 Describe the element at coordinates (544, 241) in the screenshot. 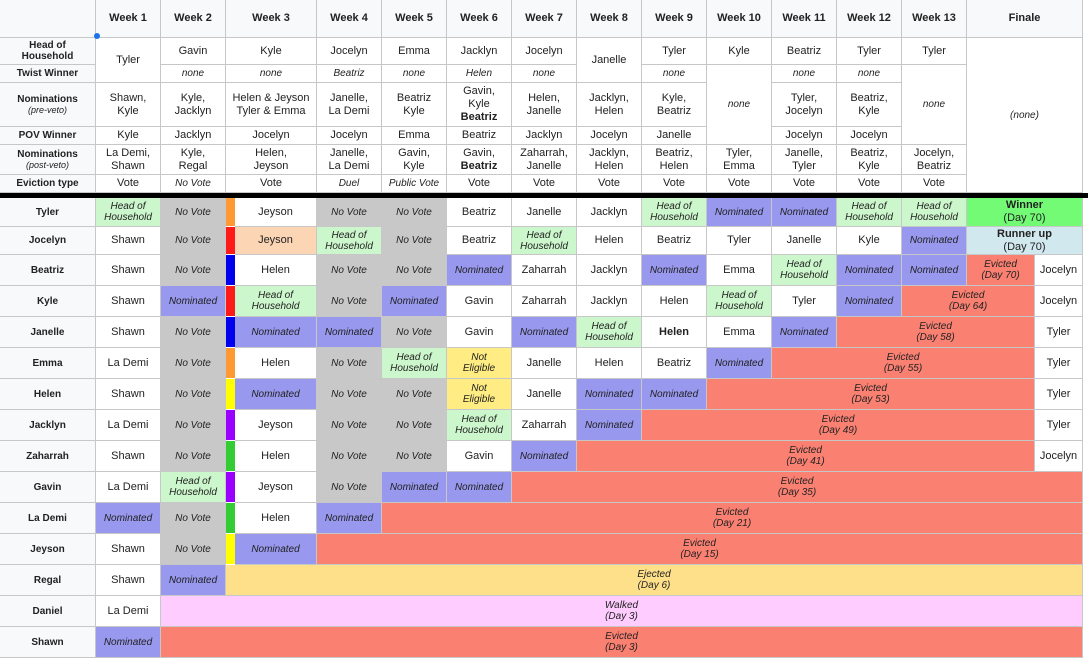

I see `vote-jocelyn-week-7: Head of Household` at that location.